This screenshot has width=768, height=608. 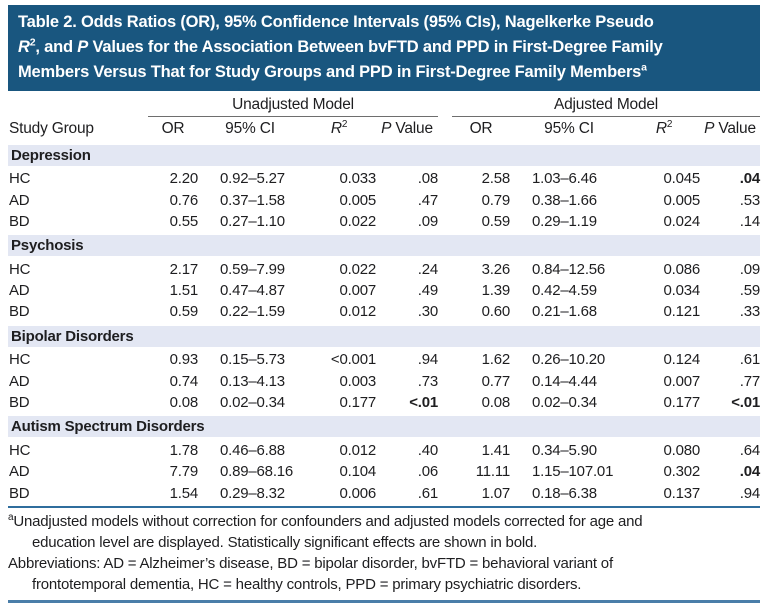 What do you see at coordinates (569, 269) in the screenshot?
I see `adj-ci: 0.84–12.56` at bounding box center [569, 269].